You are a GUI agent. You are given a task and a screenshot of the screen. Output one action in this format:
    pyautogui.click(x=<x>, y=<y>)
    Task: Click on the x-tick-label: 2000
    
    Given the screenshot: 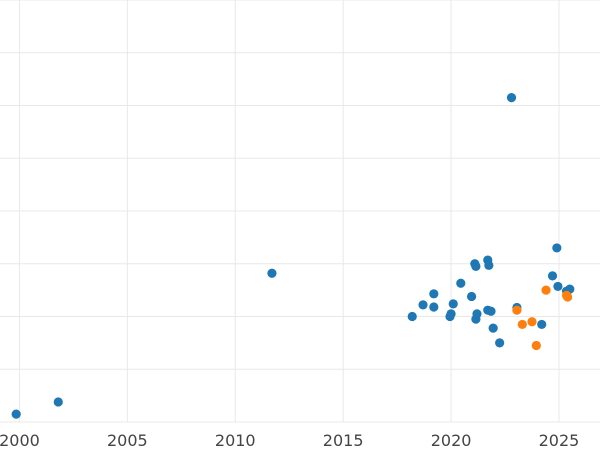 What is the action you would take?
    pyautogui.click(x=20, y=440)
    